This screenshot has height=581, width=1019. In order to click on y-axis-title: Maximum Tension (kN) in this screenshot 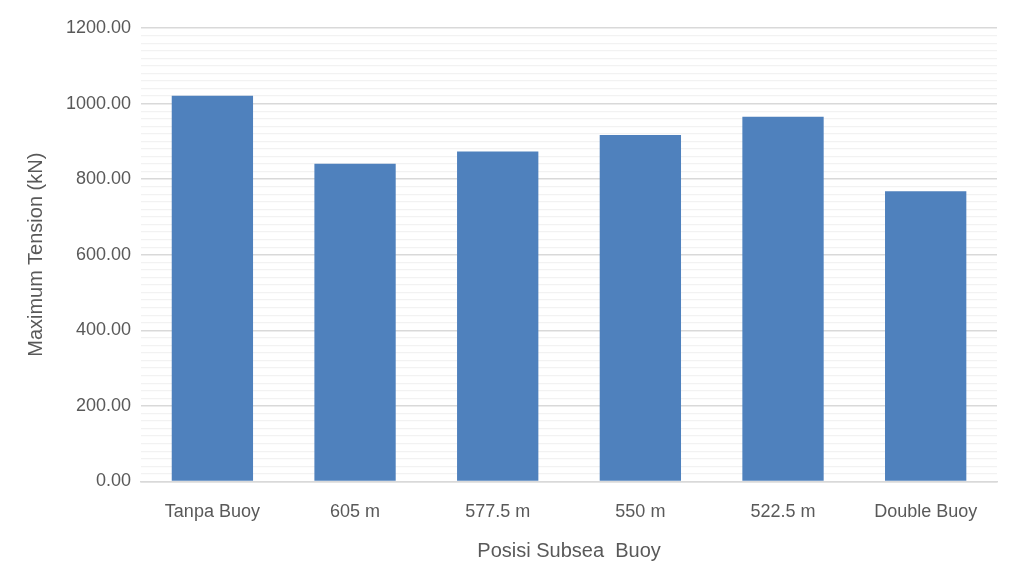, I will do `click(34, 254)`.